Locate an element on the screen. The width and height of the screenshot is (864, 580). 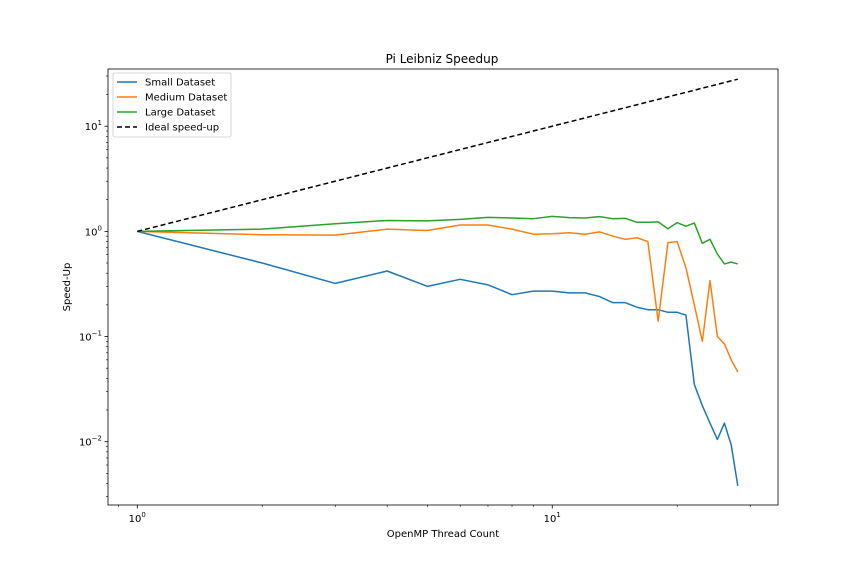
y-tick-label: 10⁻² is located at coordinates (90, 442).